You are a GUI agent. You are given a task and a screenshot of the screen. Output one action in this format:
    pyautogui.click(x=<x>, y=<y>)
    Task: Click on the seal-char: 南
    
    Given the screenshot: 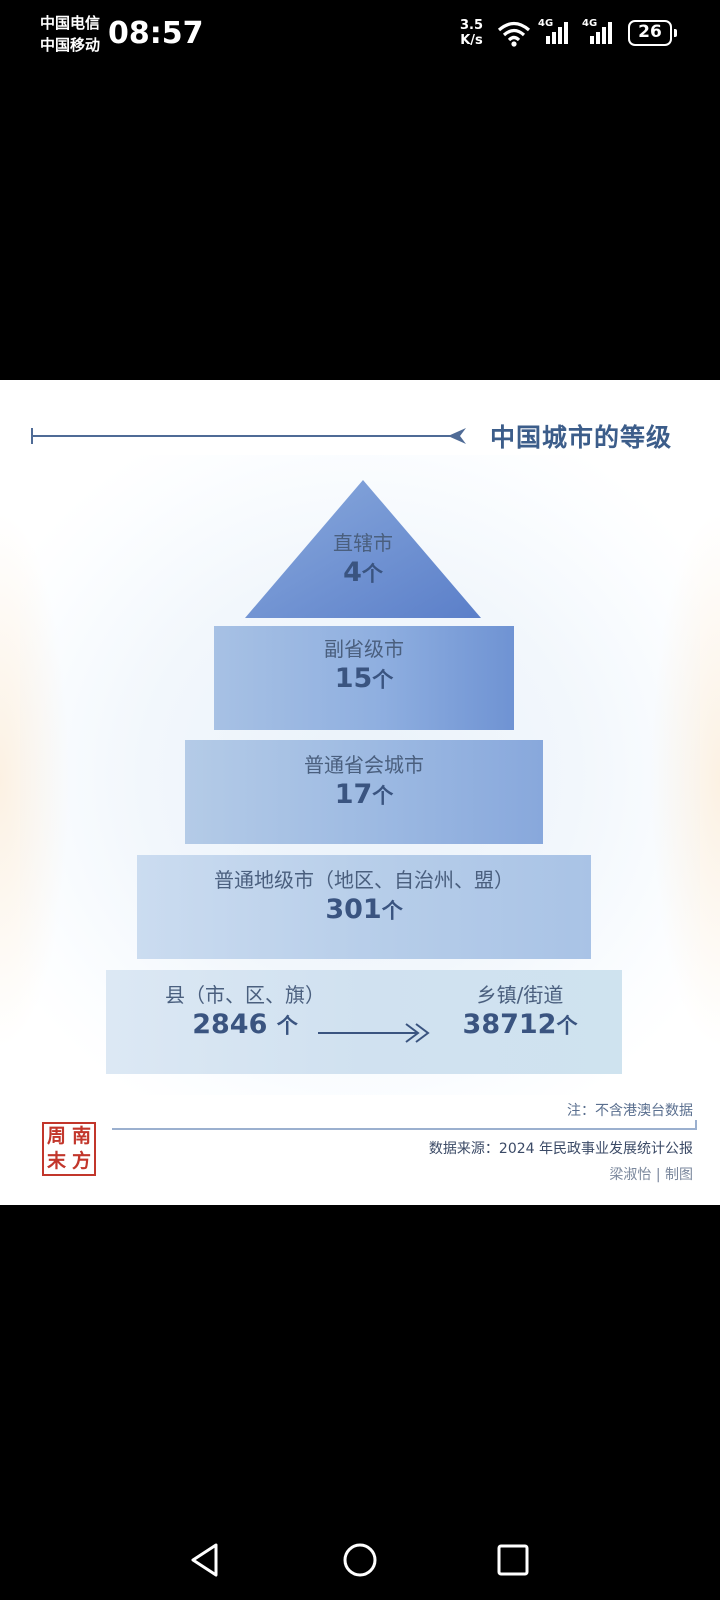 What is the action you would take?
    pyautogui.click(x=81, y=1136)
    